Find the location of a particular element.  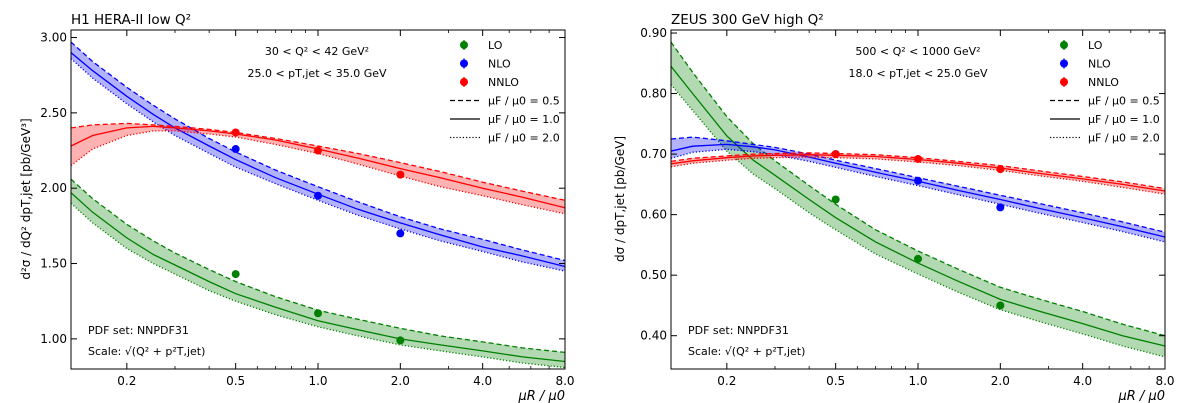

y-tick-label: 1.00 is located at coordinates (53, 339).